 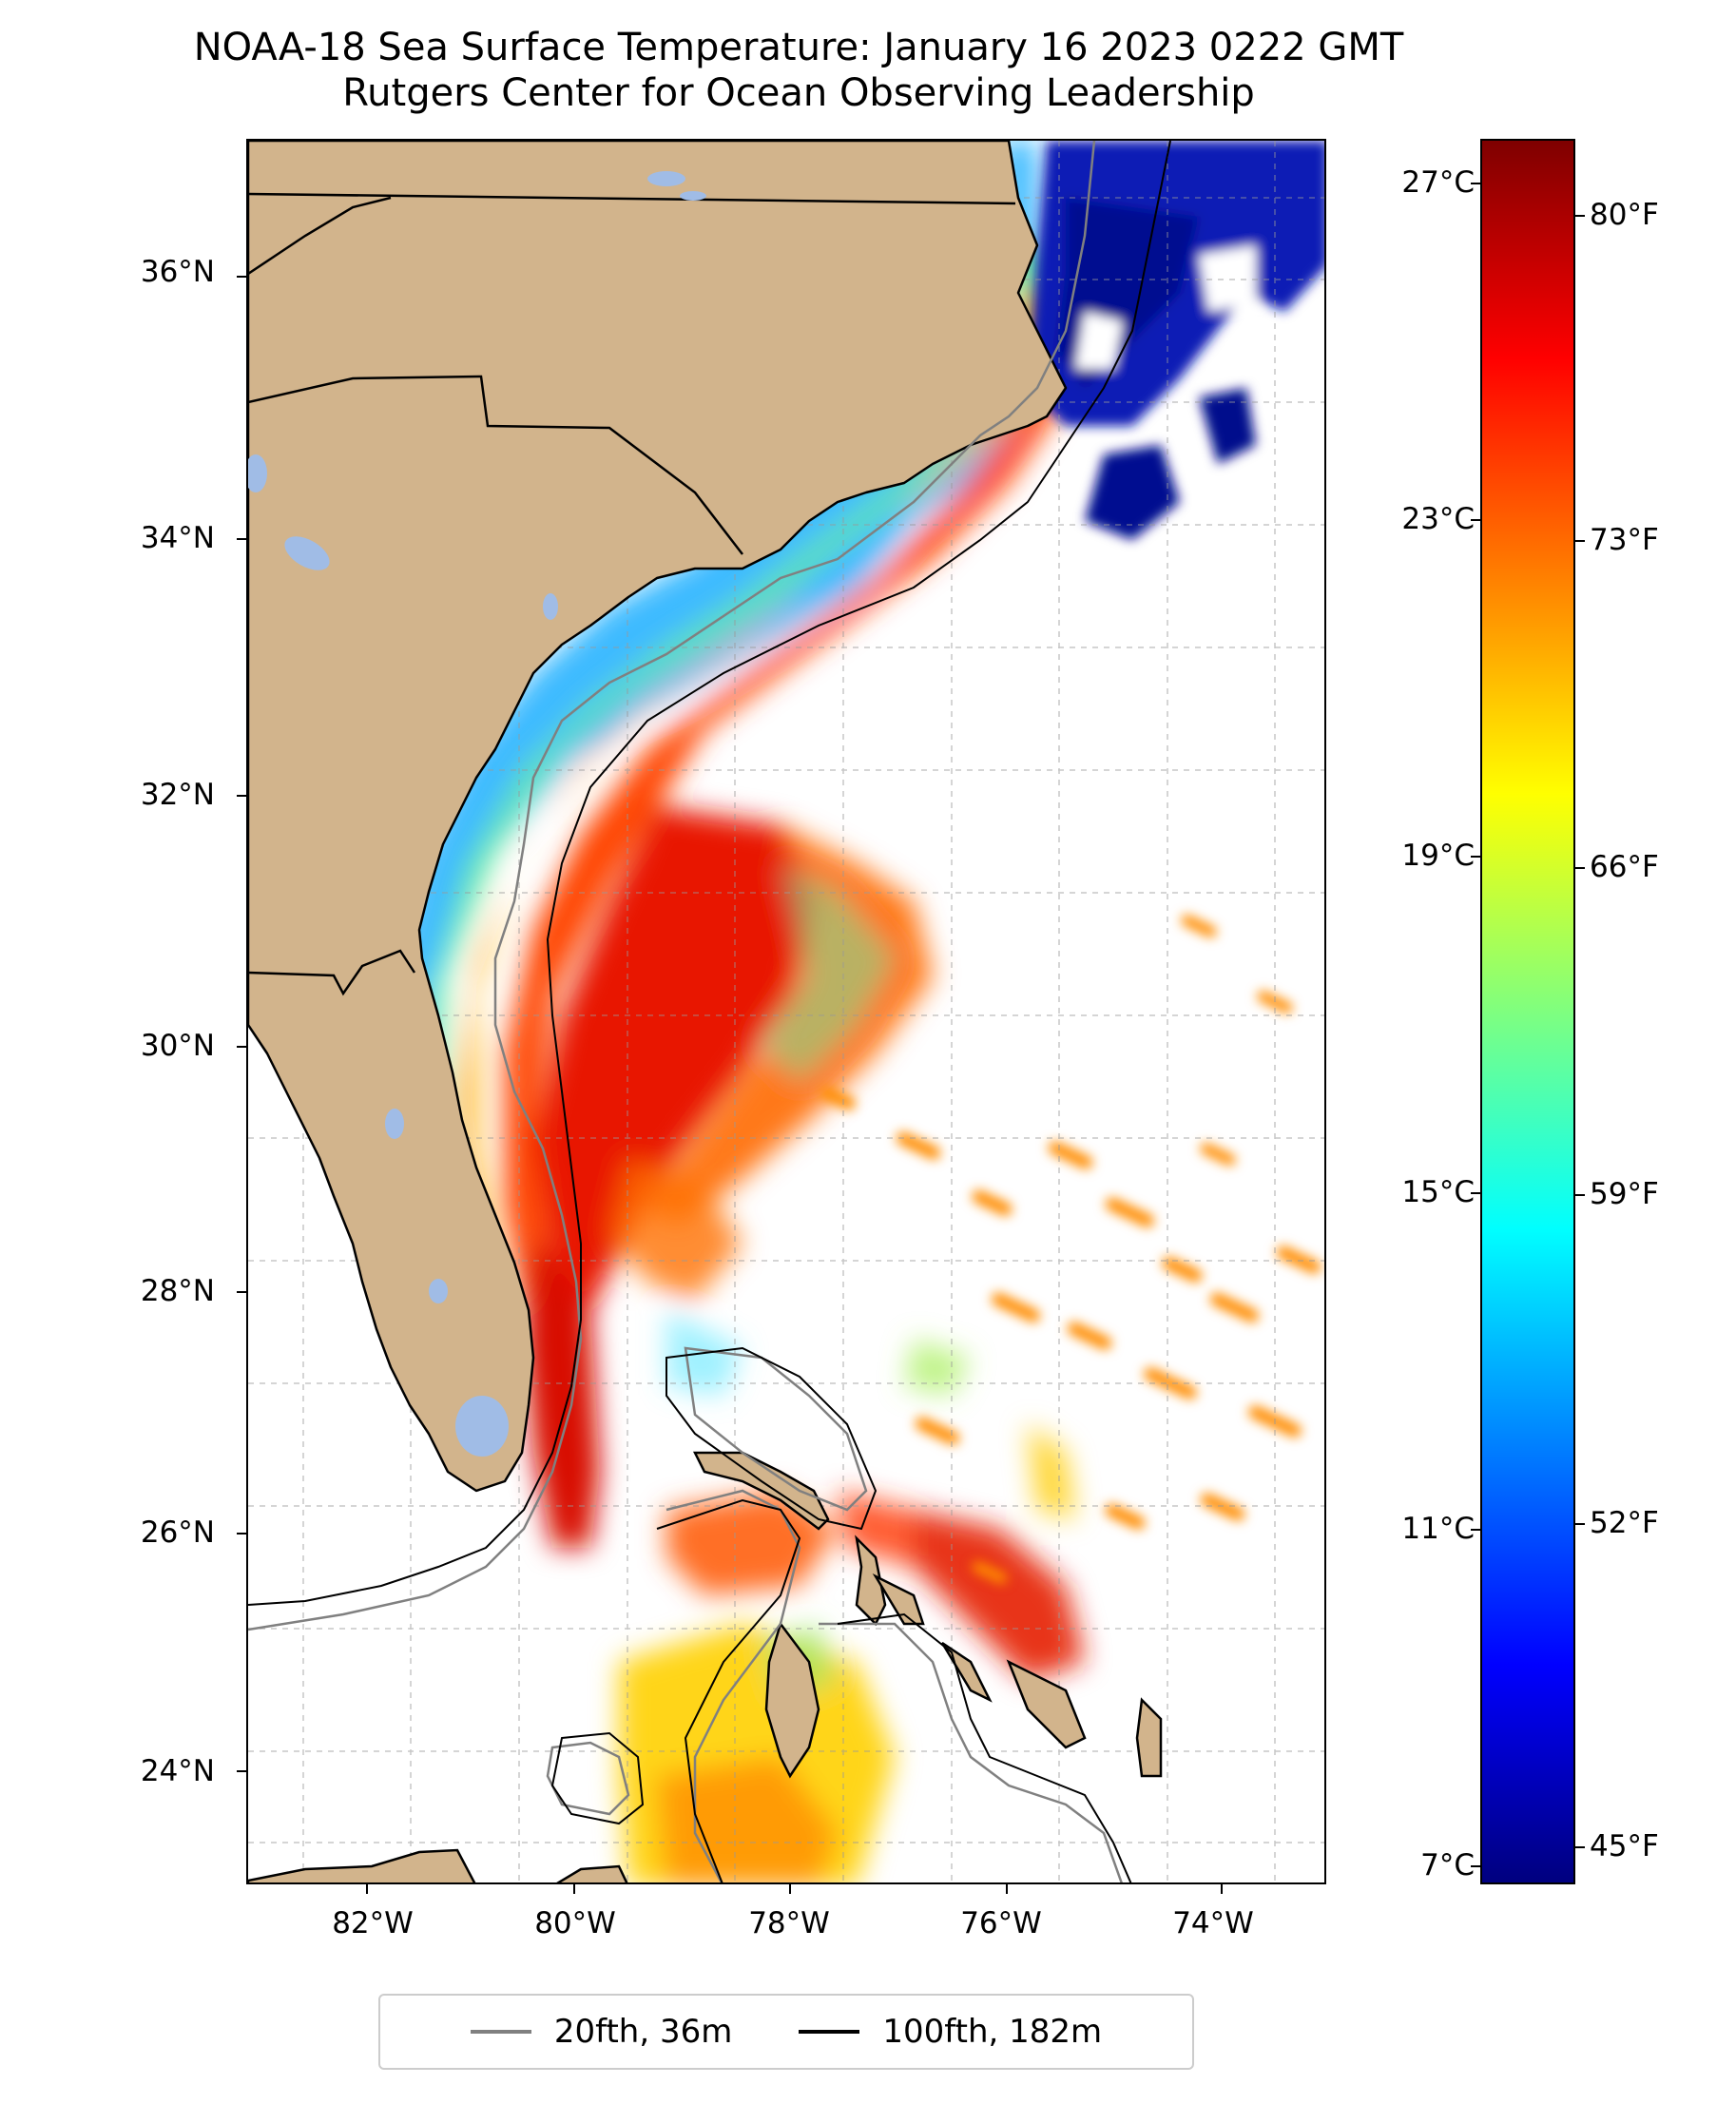 I want to click on cuba-land-east, so click(x=592, y=1873).